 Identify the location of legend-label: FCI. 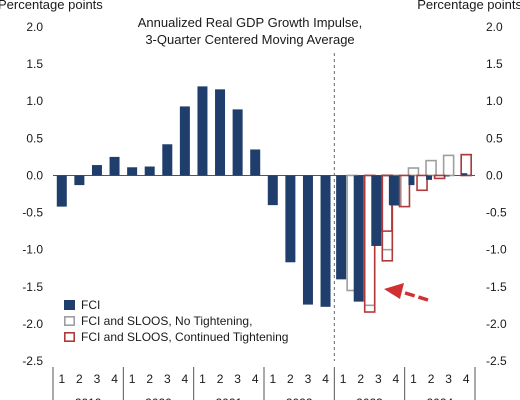
(90, 305).